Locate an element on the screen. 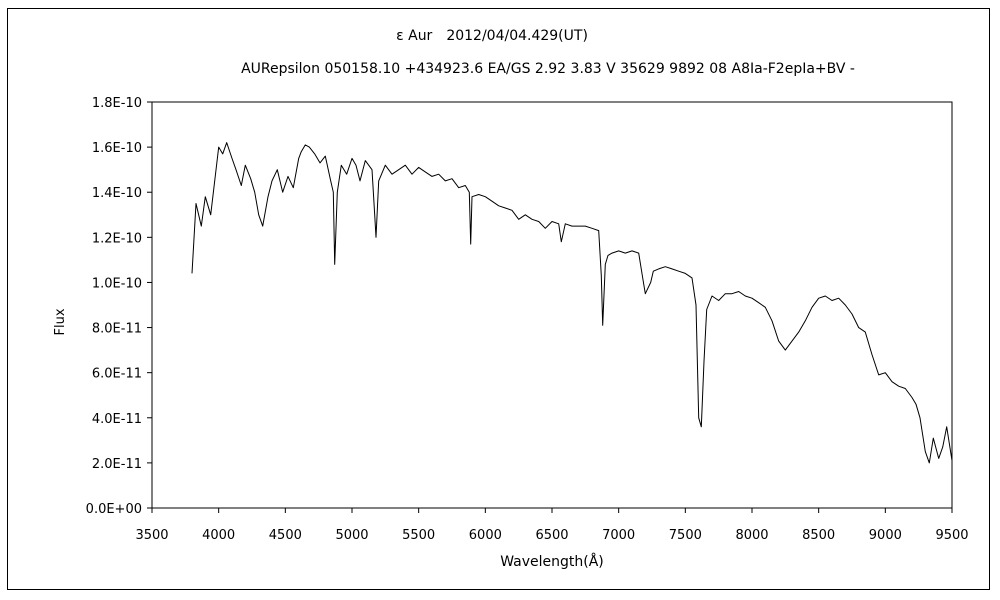 The height and width of the screenshot is (600, 1000). y-tick-label: 4.0E-11 is located at coordinates (117, 419).